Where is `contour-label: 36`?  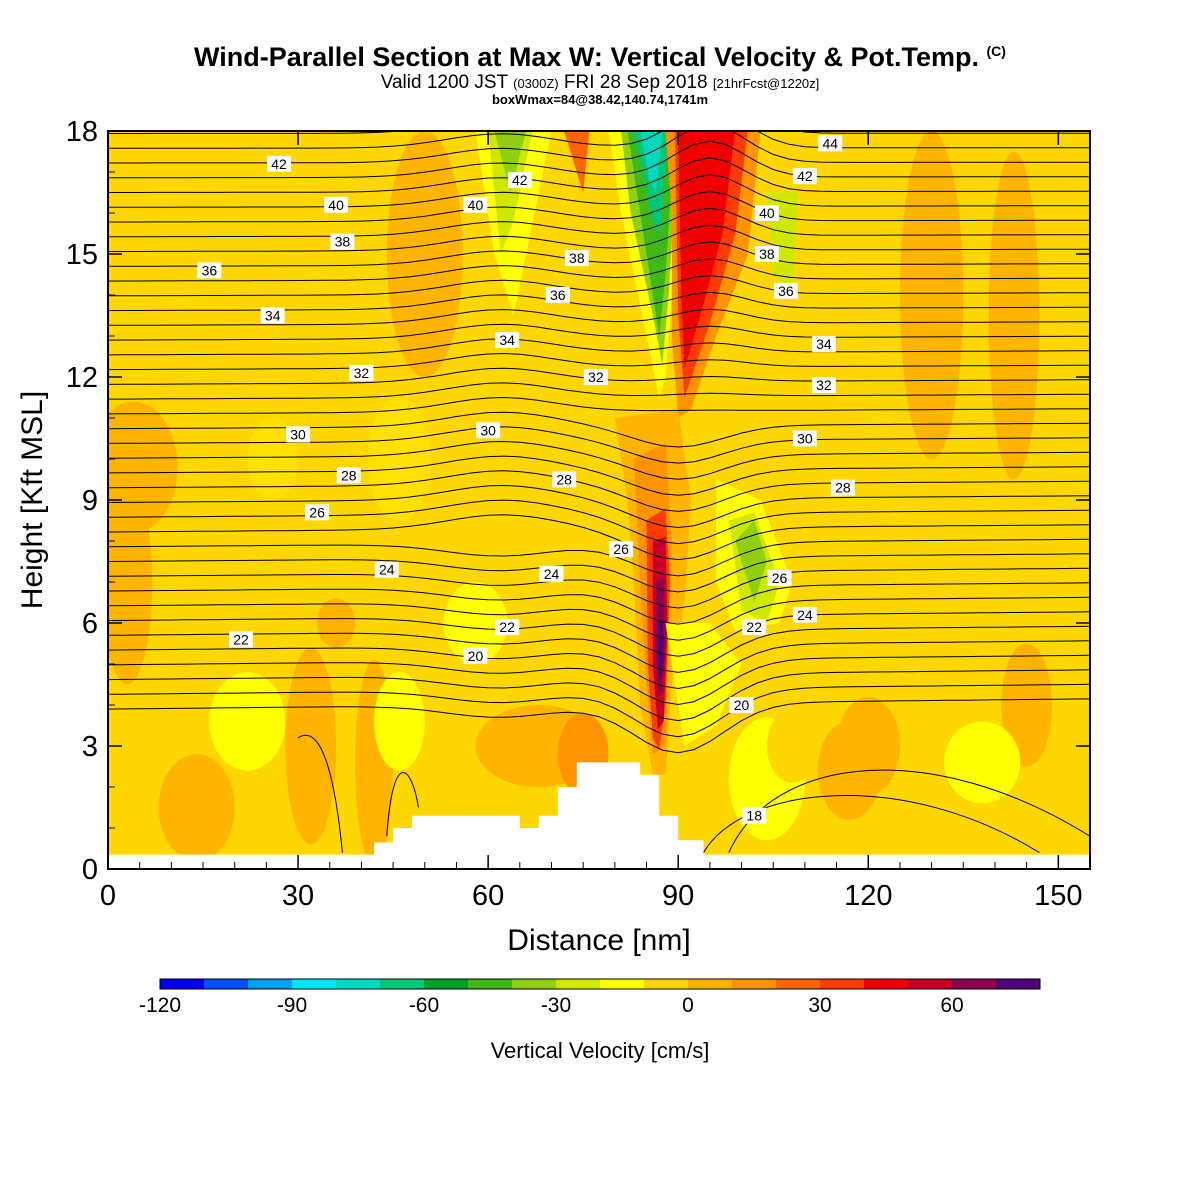
contour-label: 36 is located at coordinates (785, 290).